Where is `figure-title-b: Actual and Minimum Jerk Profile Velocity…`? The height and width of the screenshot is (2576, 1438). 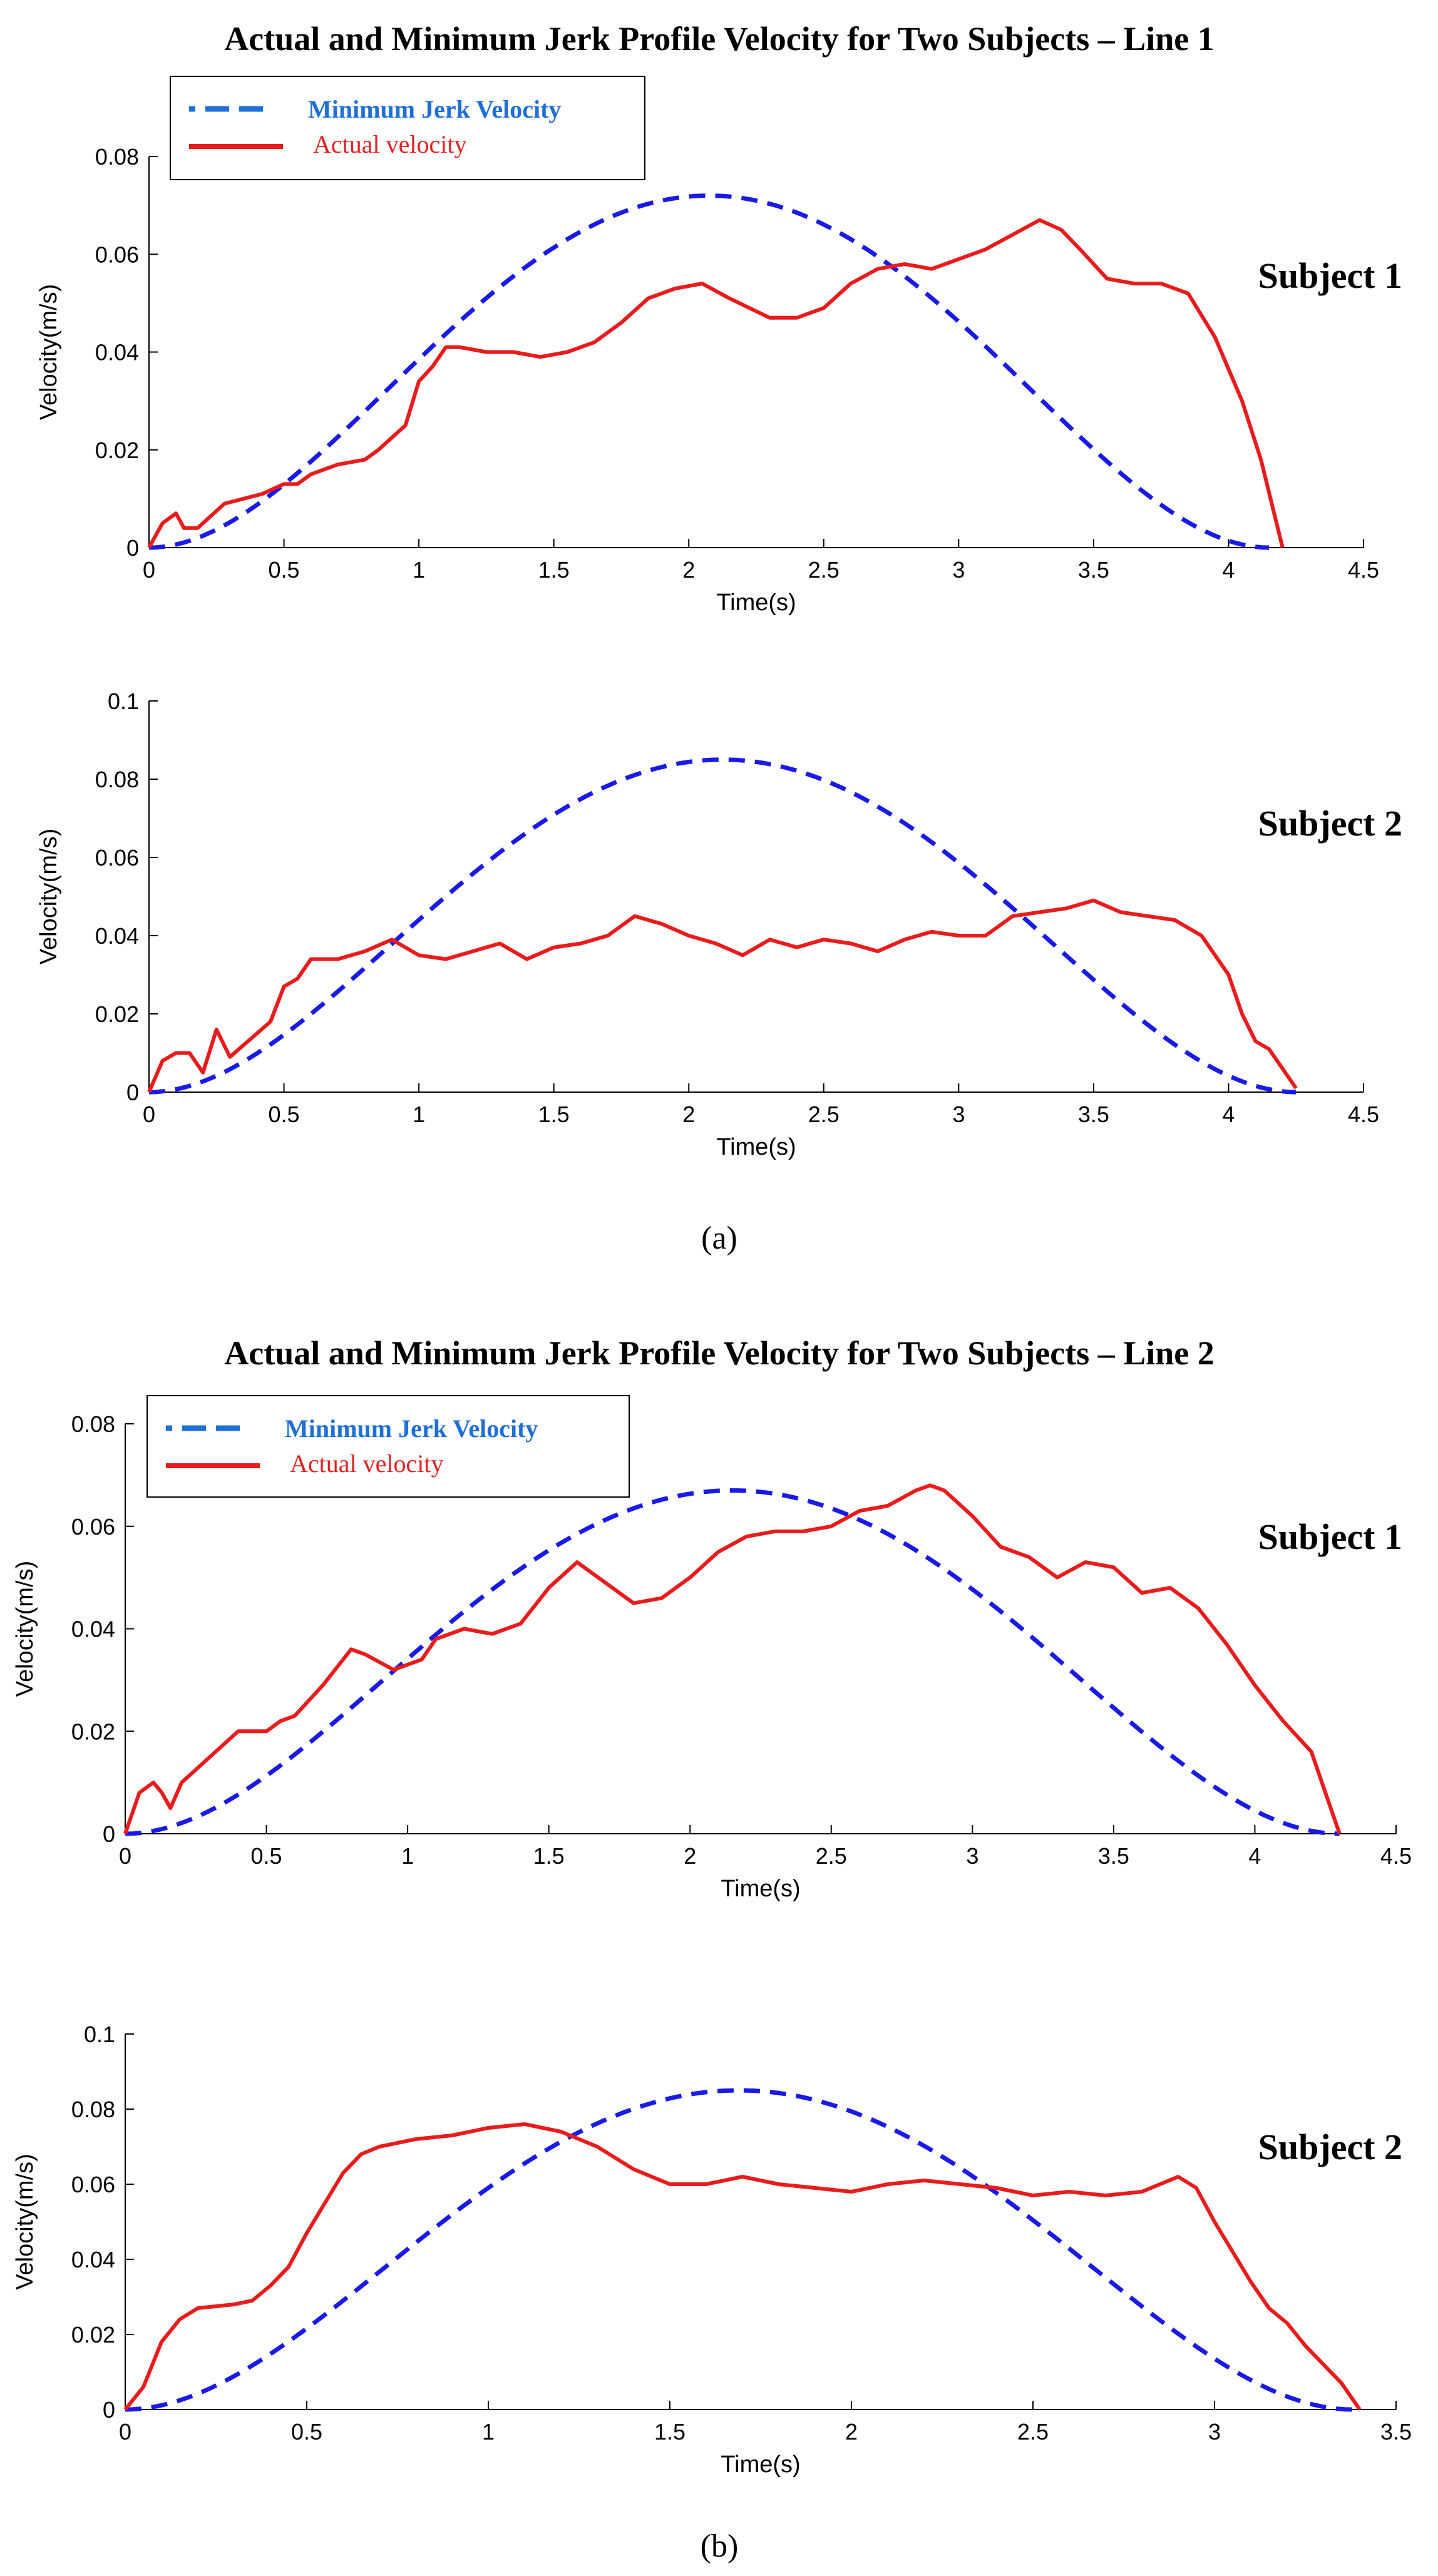
figure-title-b: Actual and Minimum Jerk Profile Velocity… is located at coordinates (719, 1353).